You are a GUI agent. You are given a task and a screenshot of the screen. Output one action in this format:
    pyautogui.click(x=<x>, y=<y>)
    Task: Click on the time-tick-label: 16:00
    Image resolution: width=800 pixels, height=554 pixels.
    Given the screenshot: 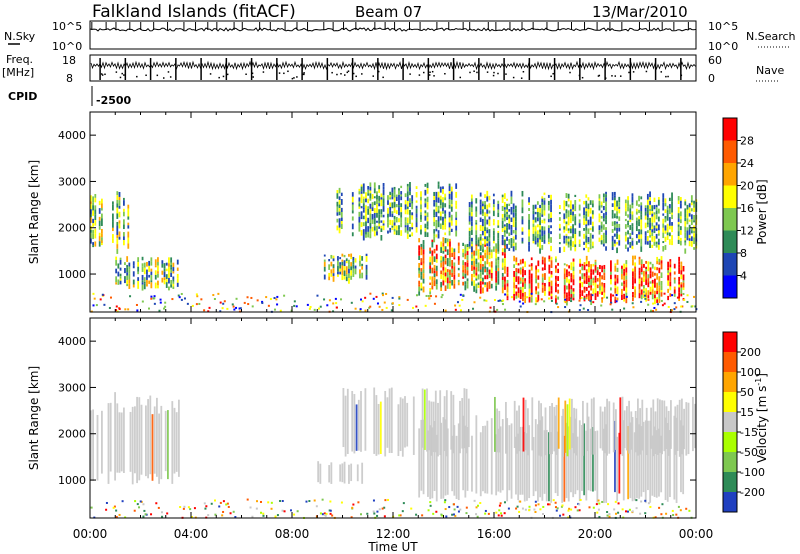 What is the action you would take?
    pyautogui.click(x=494, y=534)
    